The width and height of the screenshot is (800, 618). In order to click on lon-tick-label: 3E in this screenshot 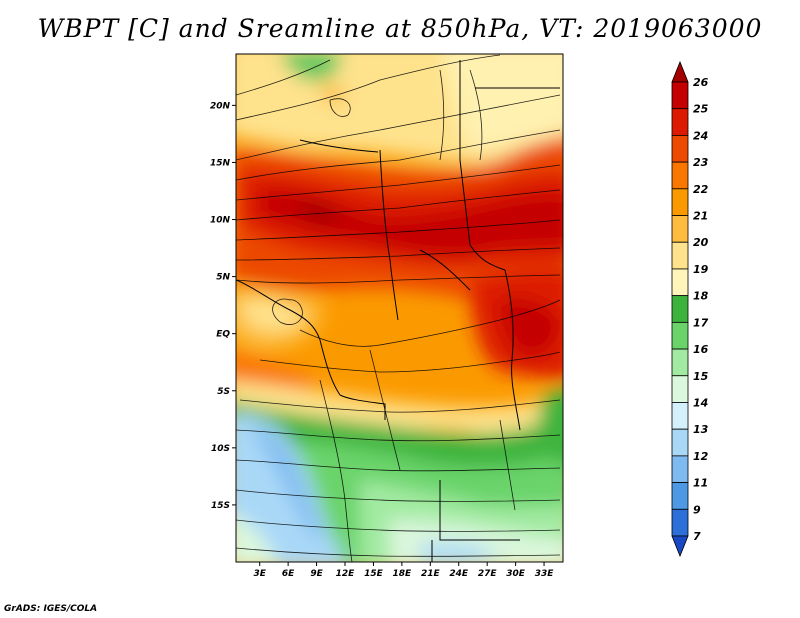, I will do `click(259, 574)`.